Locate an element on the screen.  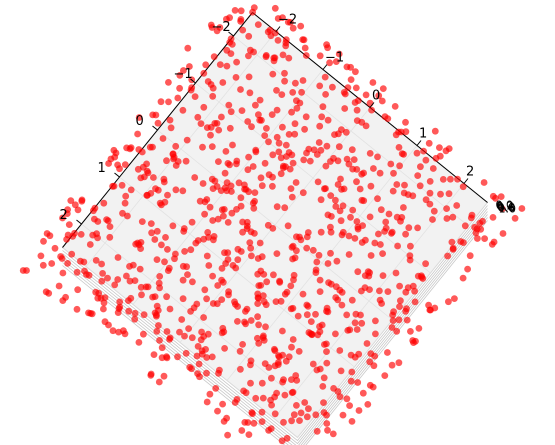
x-tick-mark is located at coordinates (466, 181).